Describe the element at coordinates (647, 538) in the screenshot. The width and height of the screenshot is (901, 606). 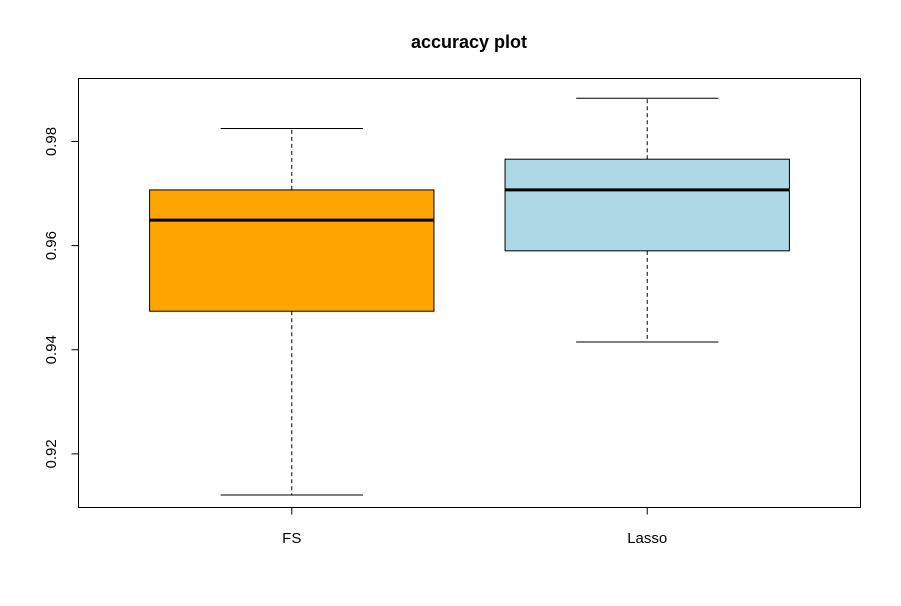
I see `x-tick-label: Lasso` at that location.